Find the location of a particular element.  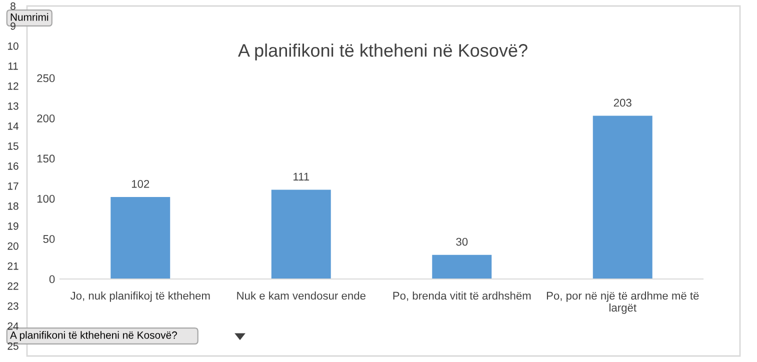

x-tick-label: Nuk e kam vendosur ende is located at coordinates (301, 296).